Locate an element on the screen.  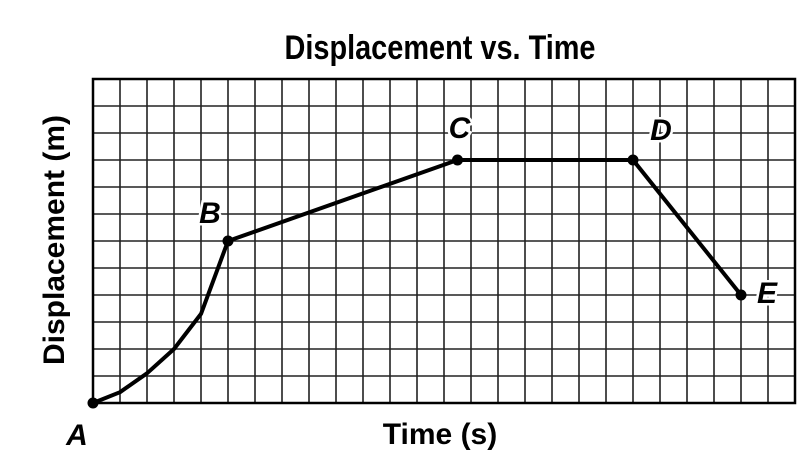
x-axis-label: Time (s) is located at coordinates (440, 434).